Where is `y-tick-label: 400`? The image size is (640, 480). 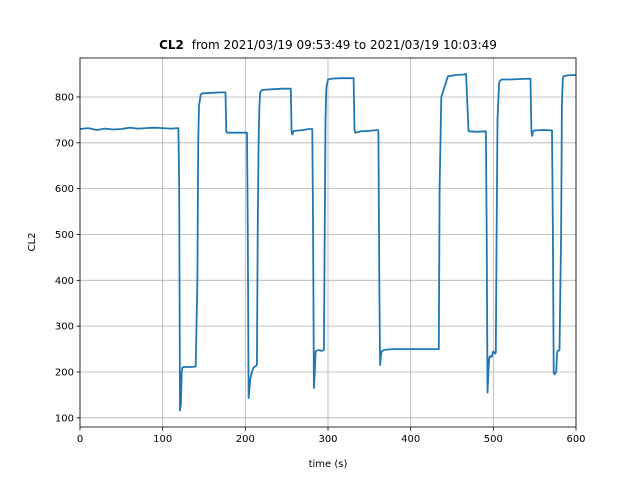
y-tick-label: 400 is located at coordinates (64, 281).